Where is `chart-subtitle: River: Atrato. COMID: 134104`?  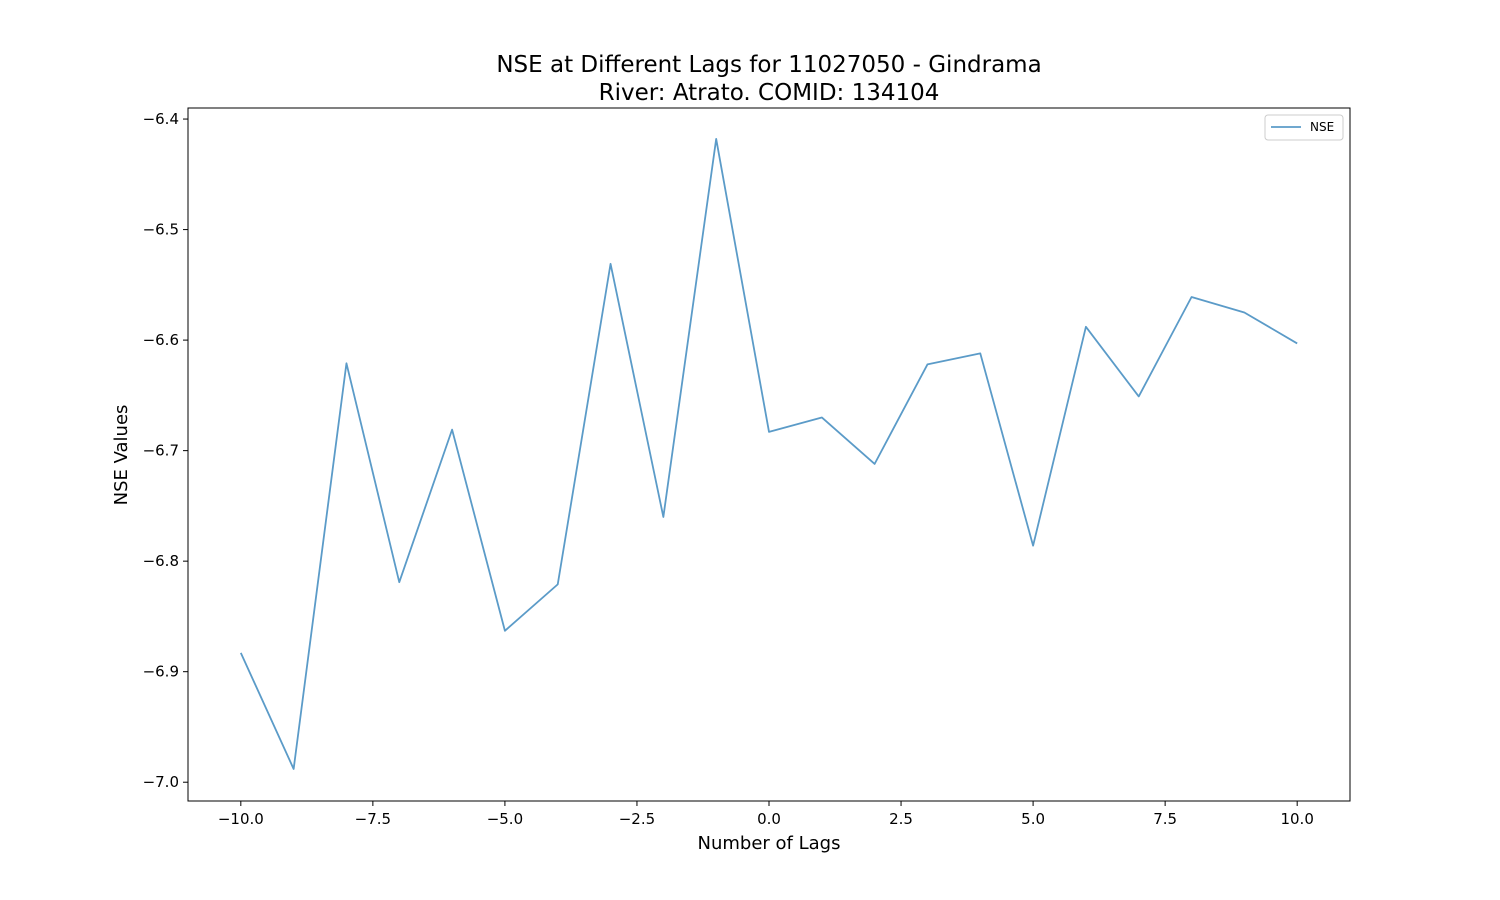
chart-subtitle: River: Atrato. COMID: 134104 is located at coordinates (769, 93).